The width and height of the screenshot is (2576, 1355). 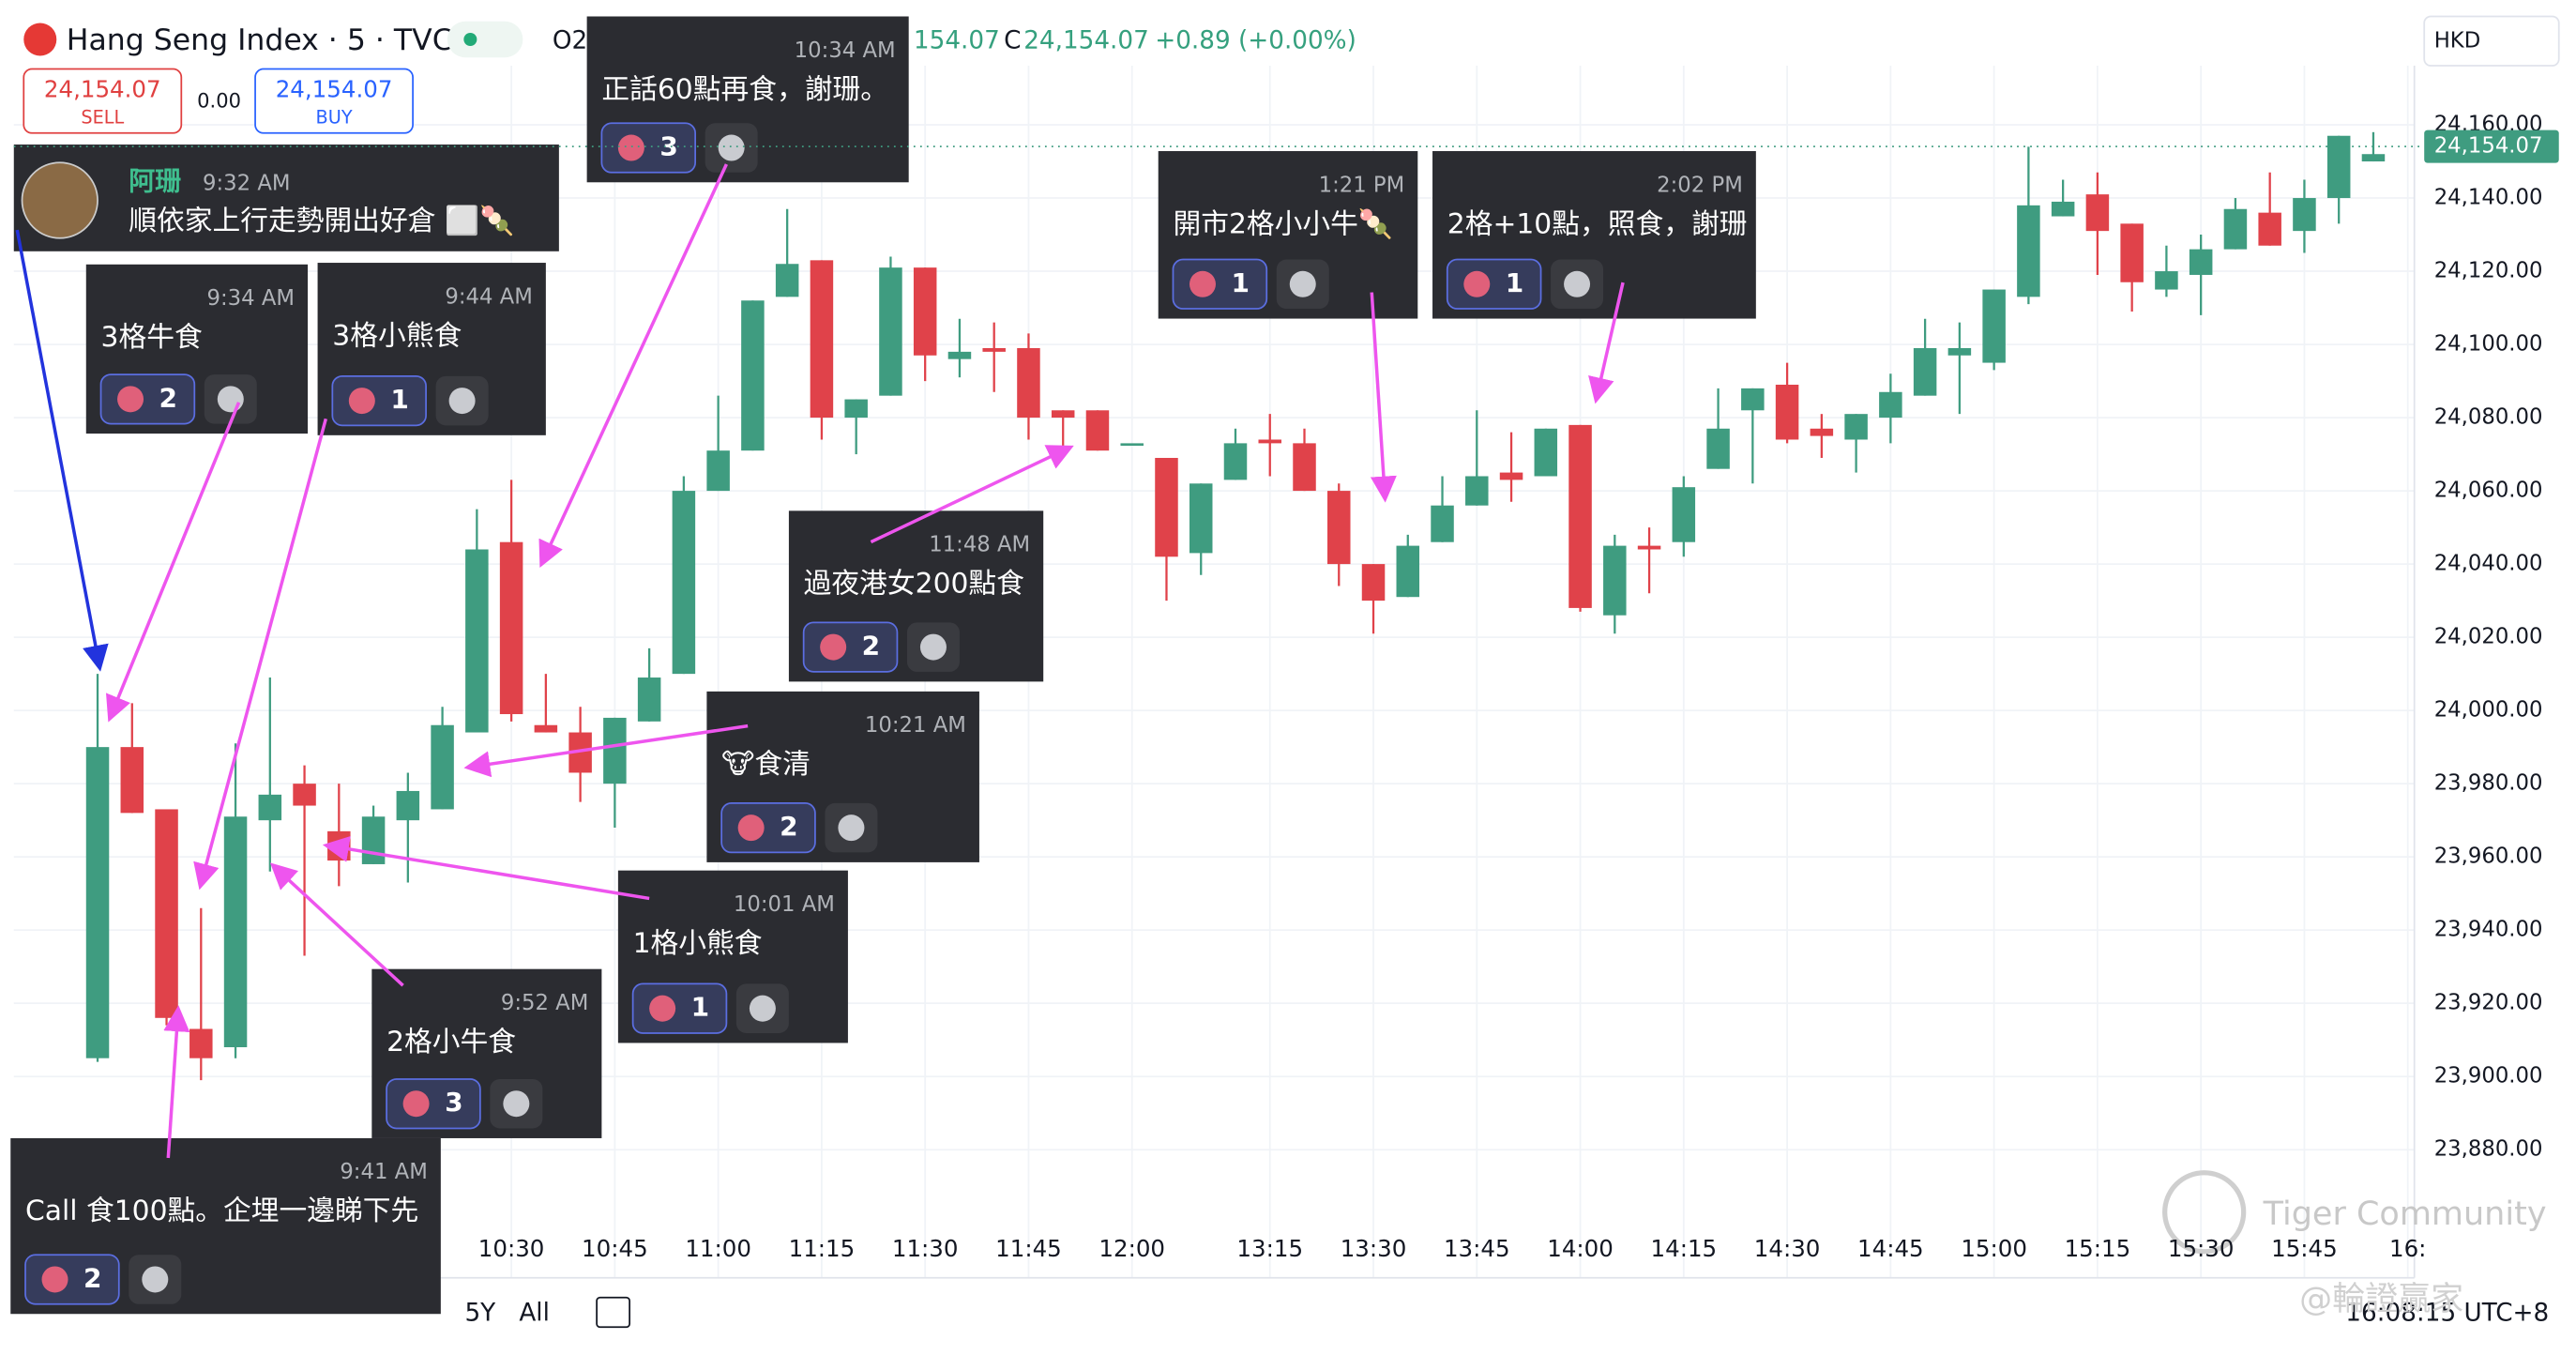 I want to click on x-tick-label: 11:15, so click(x=822, y=1248).